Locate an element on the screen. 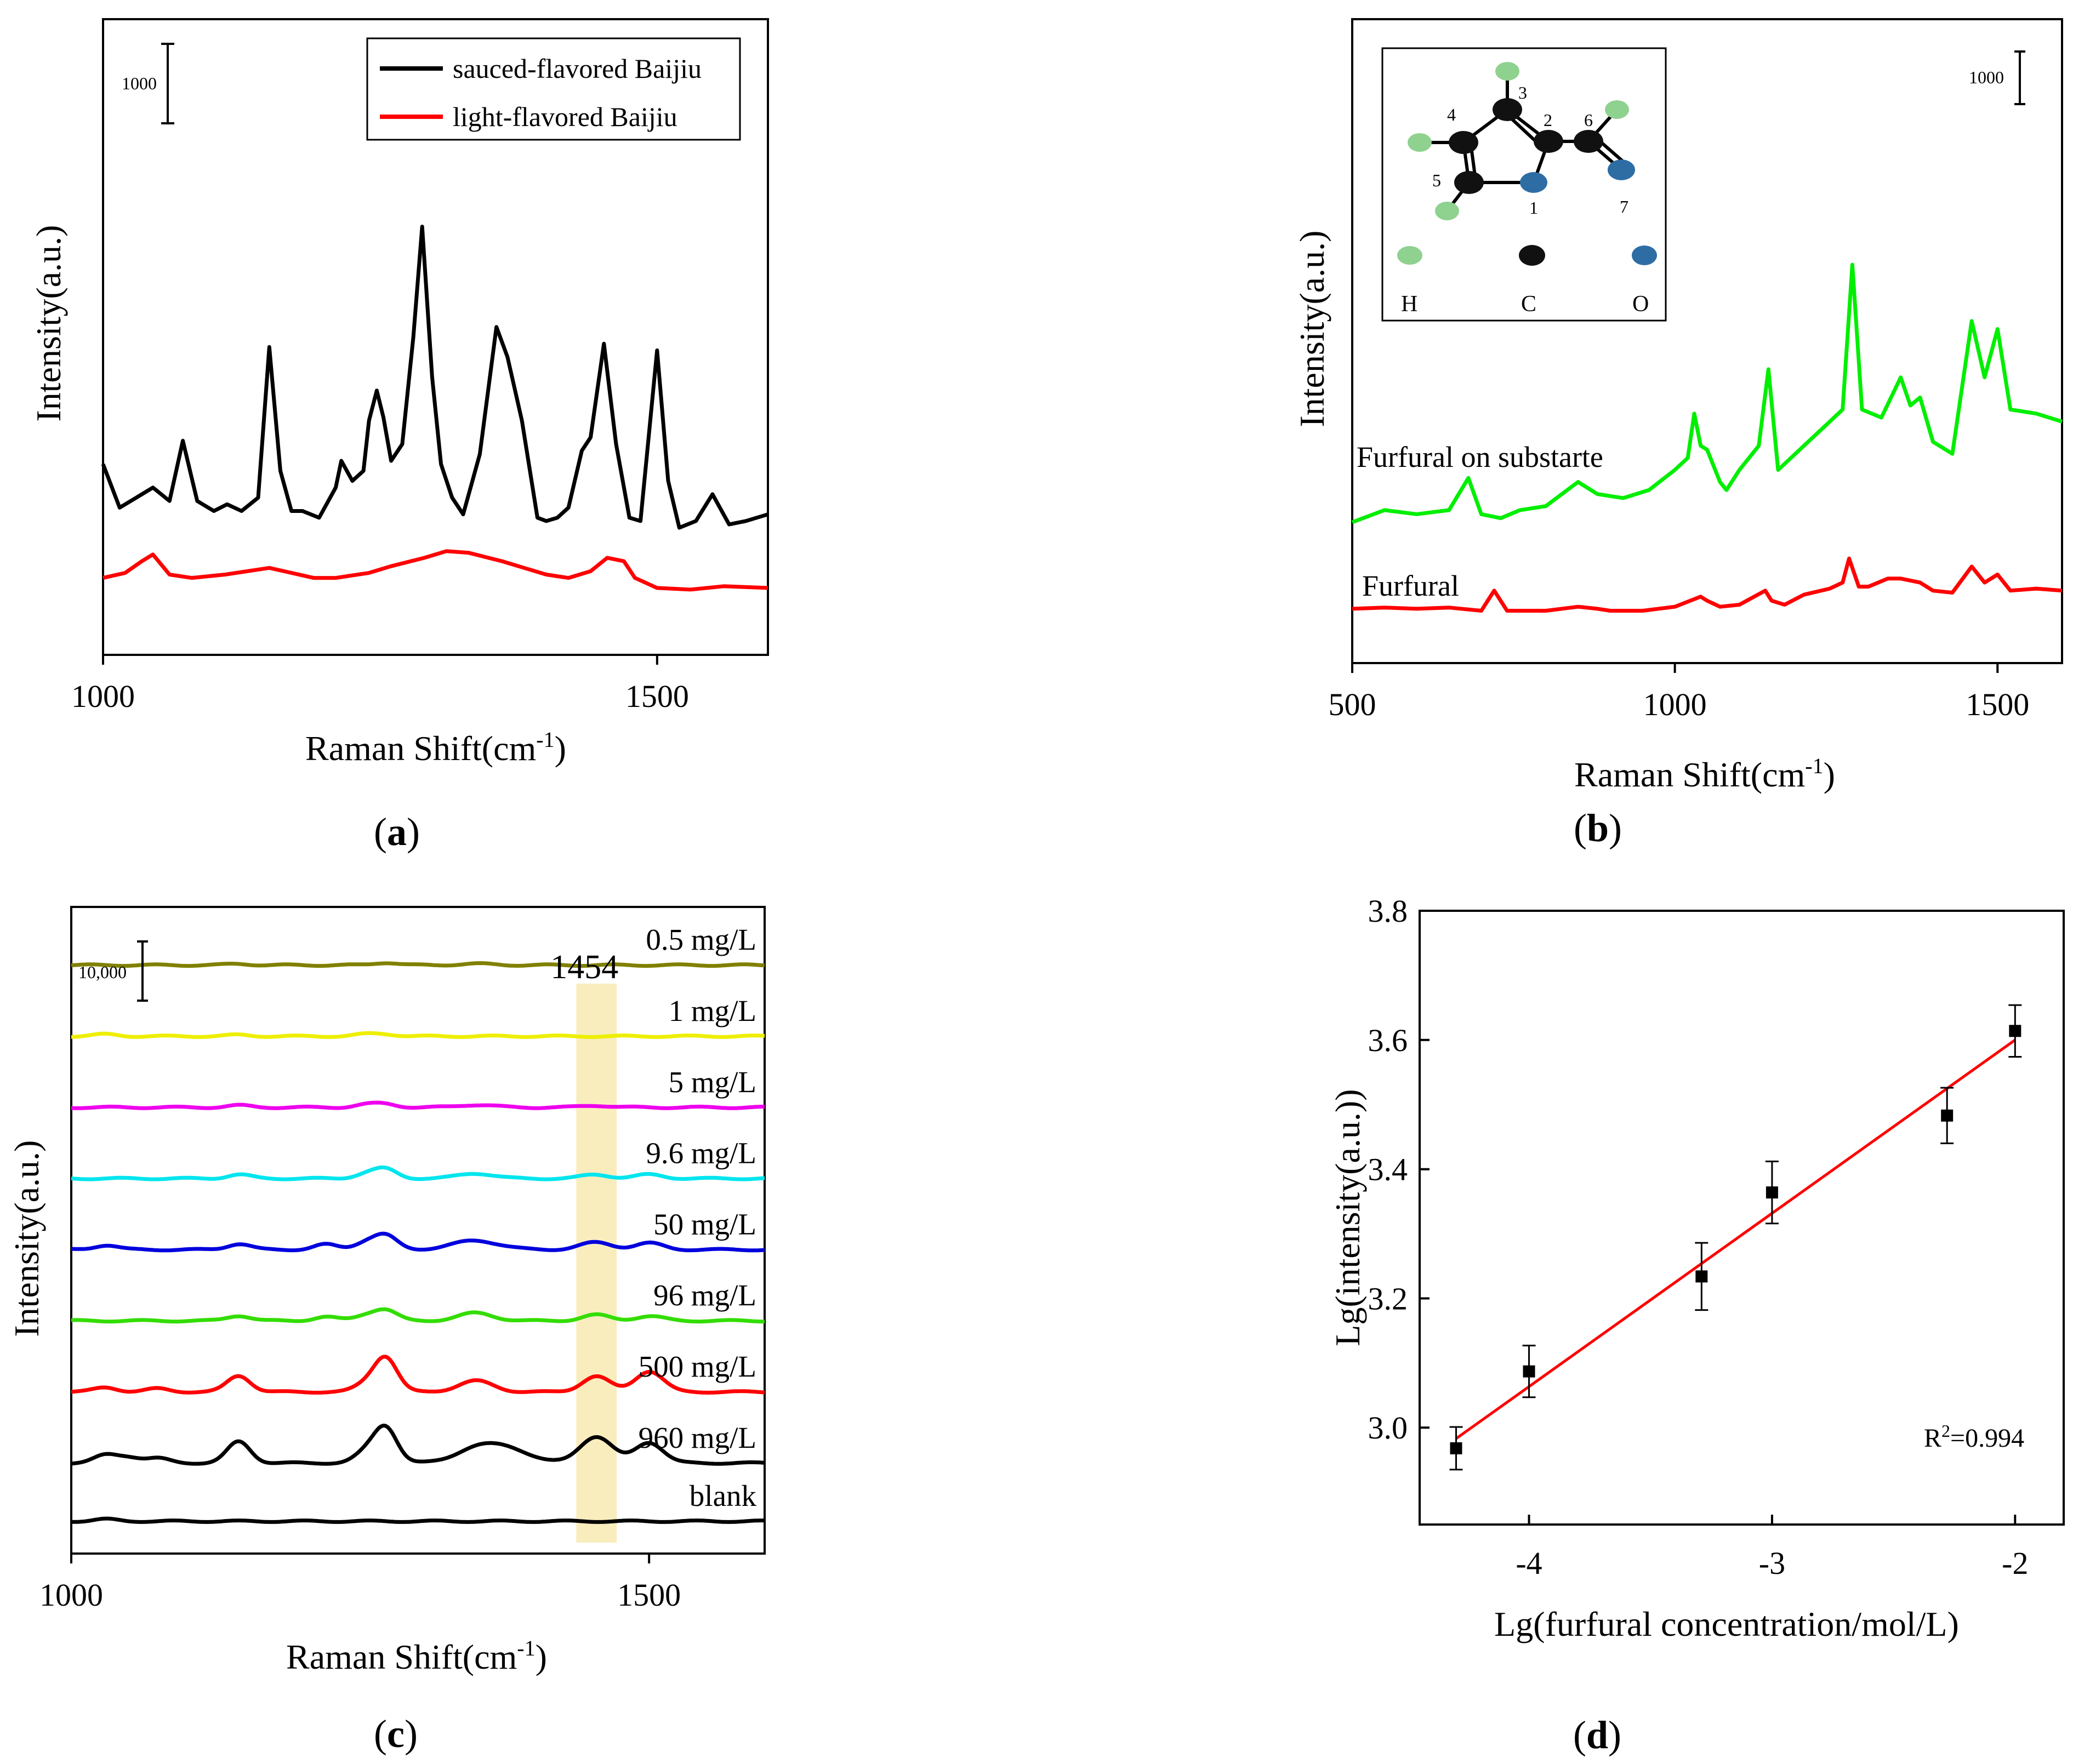 Image resolution: width=2090 pixels, height=1764 pixels. panel-c-x-title: Raman Shift(cm-1) is located at coordinates (416, 1656).